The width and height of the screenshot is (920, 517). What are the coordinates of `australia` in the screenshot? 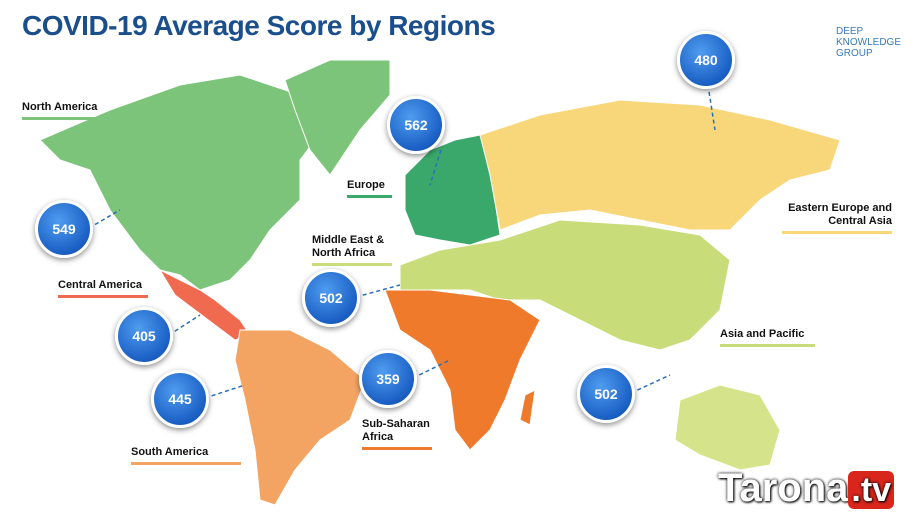 It's located at (727, 427).